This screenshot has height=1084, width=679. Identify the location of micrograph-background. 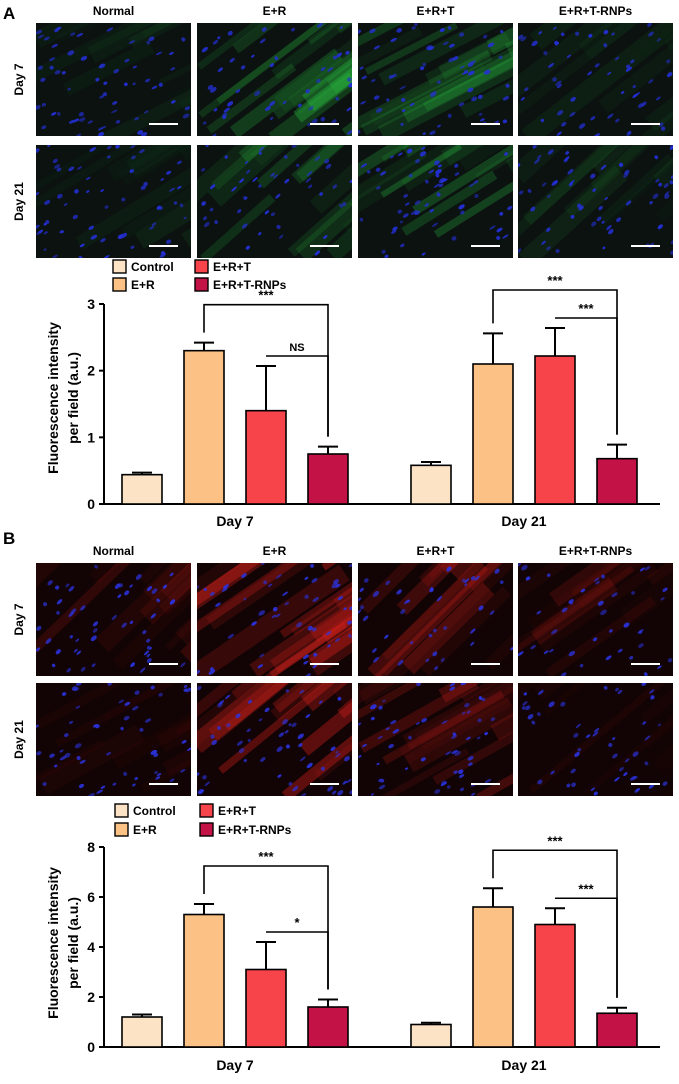
(435, 619).